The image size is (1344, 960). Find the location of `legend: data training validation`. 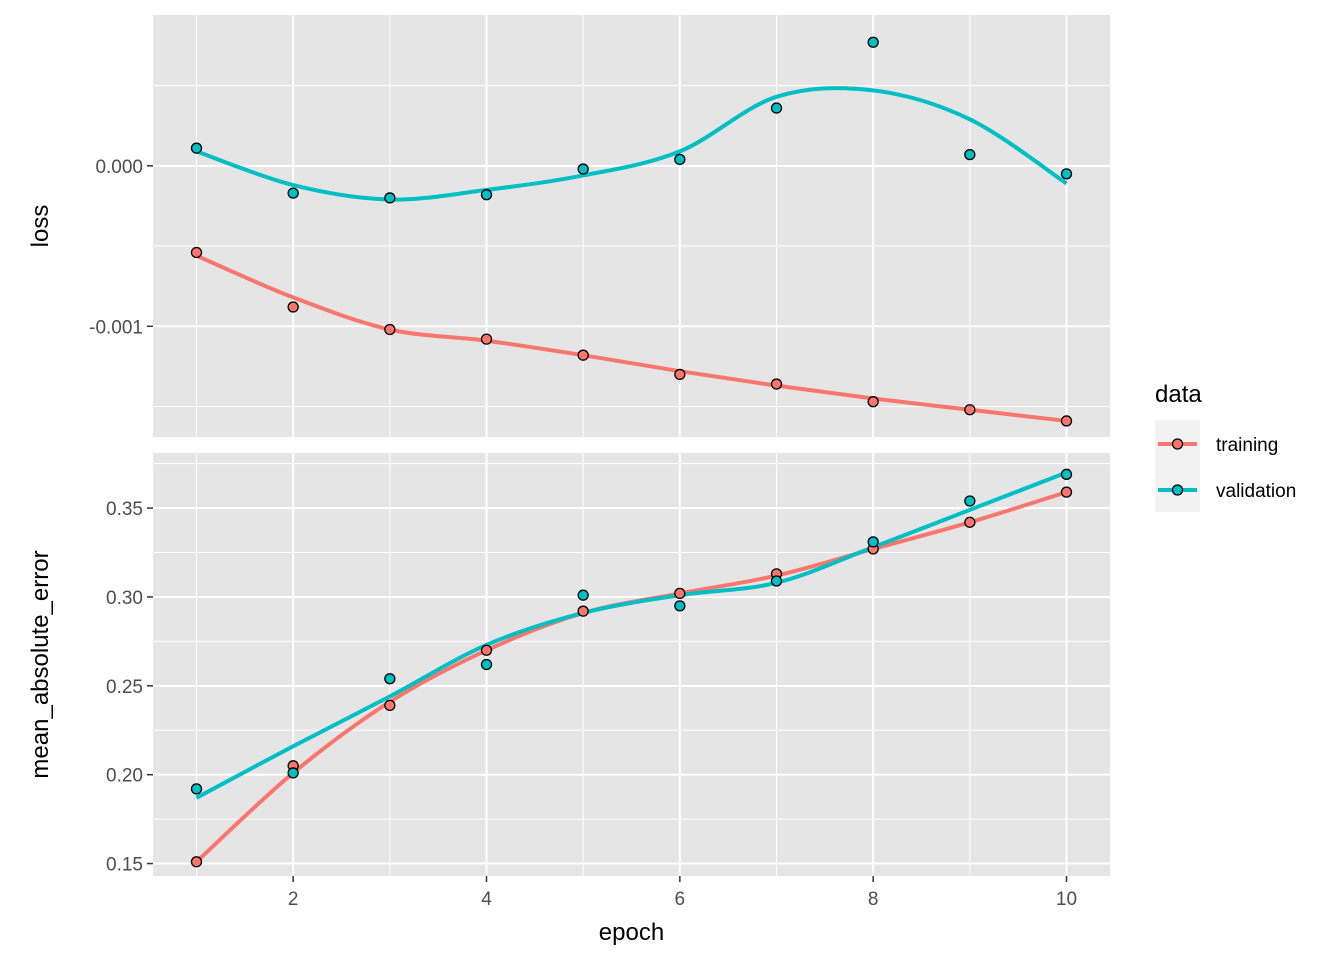

legend: data training validation is located at coordinates (1225, 446).